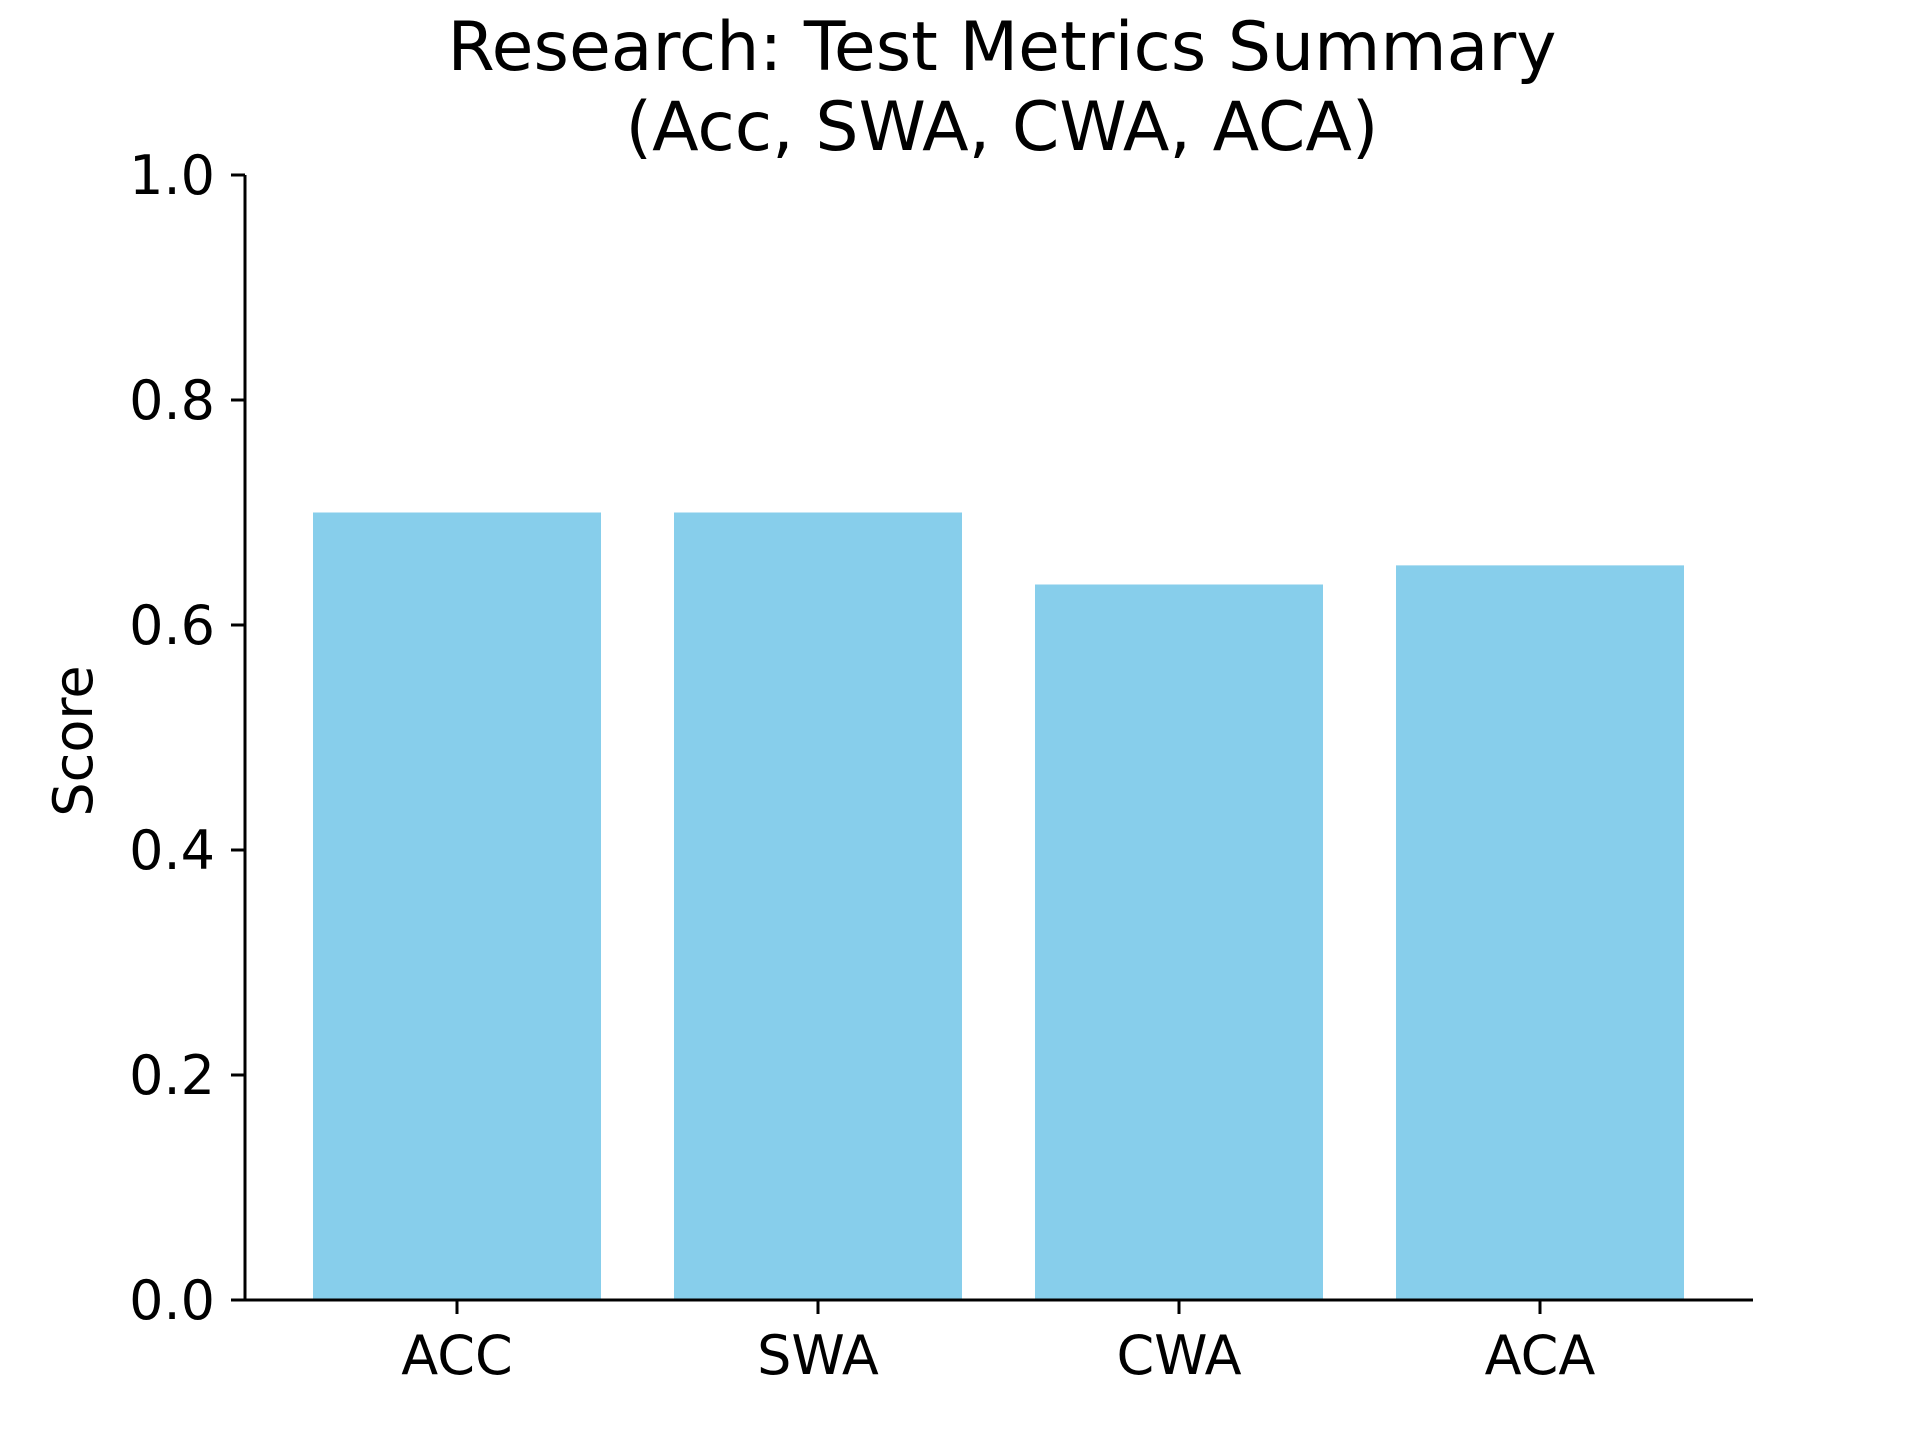 This screenshot has width=1920, height=1440. What do you see at coordinates (1540, 932) in the screenshot?
I see `bar-aca` at bounding box center [1540, 932].